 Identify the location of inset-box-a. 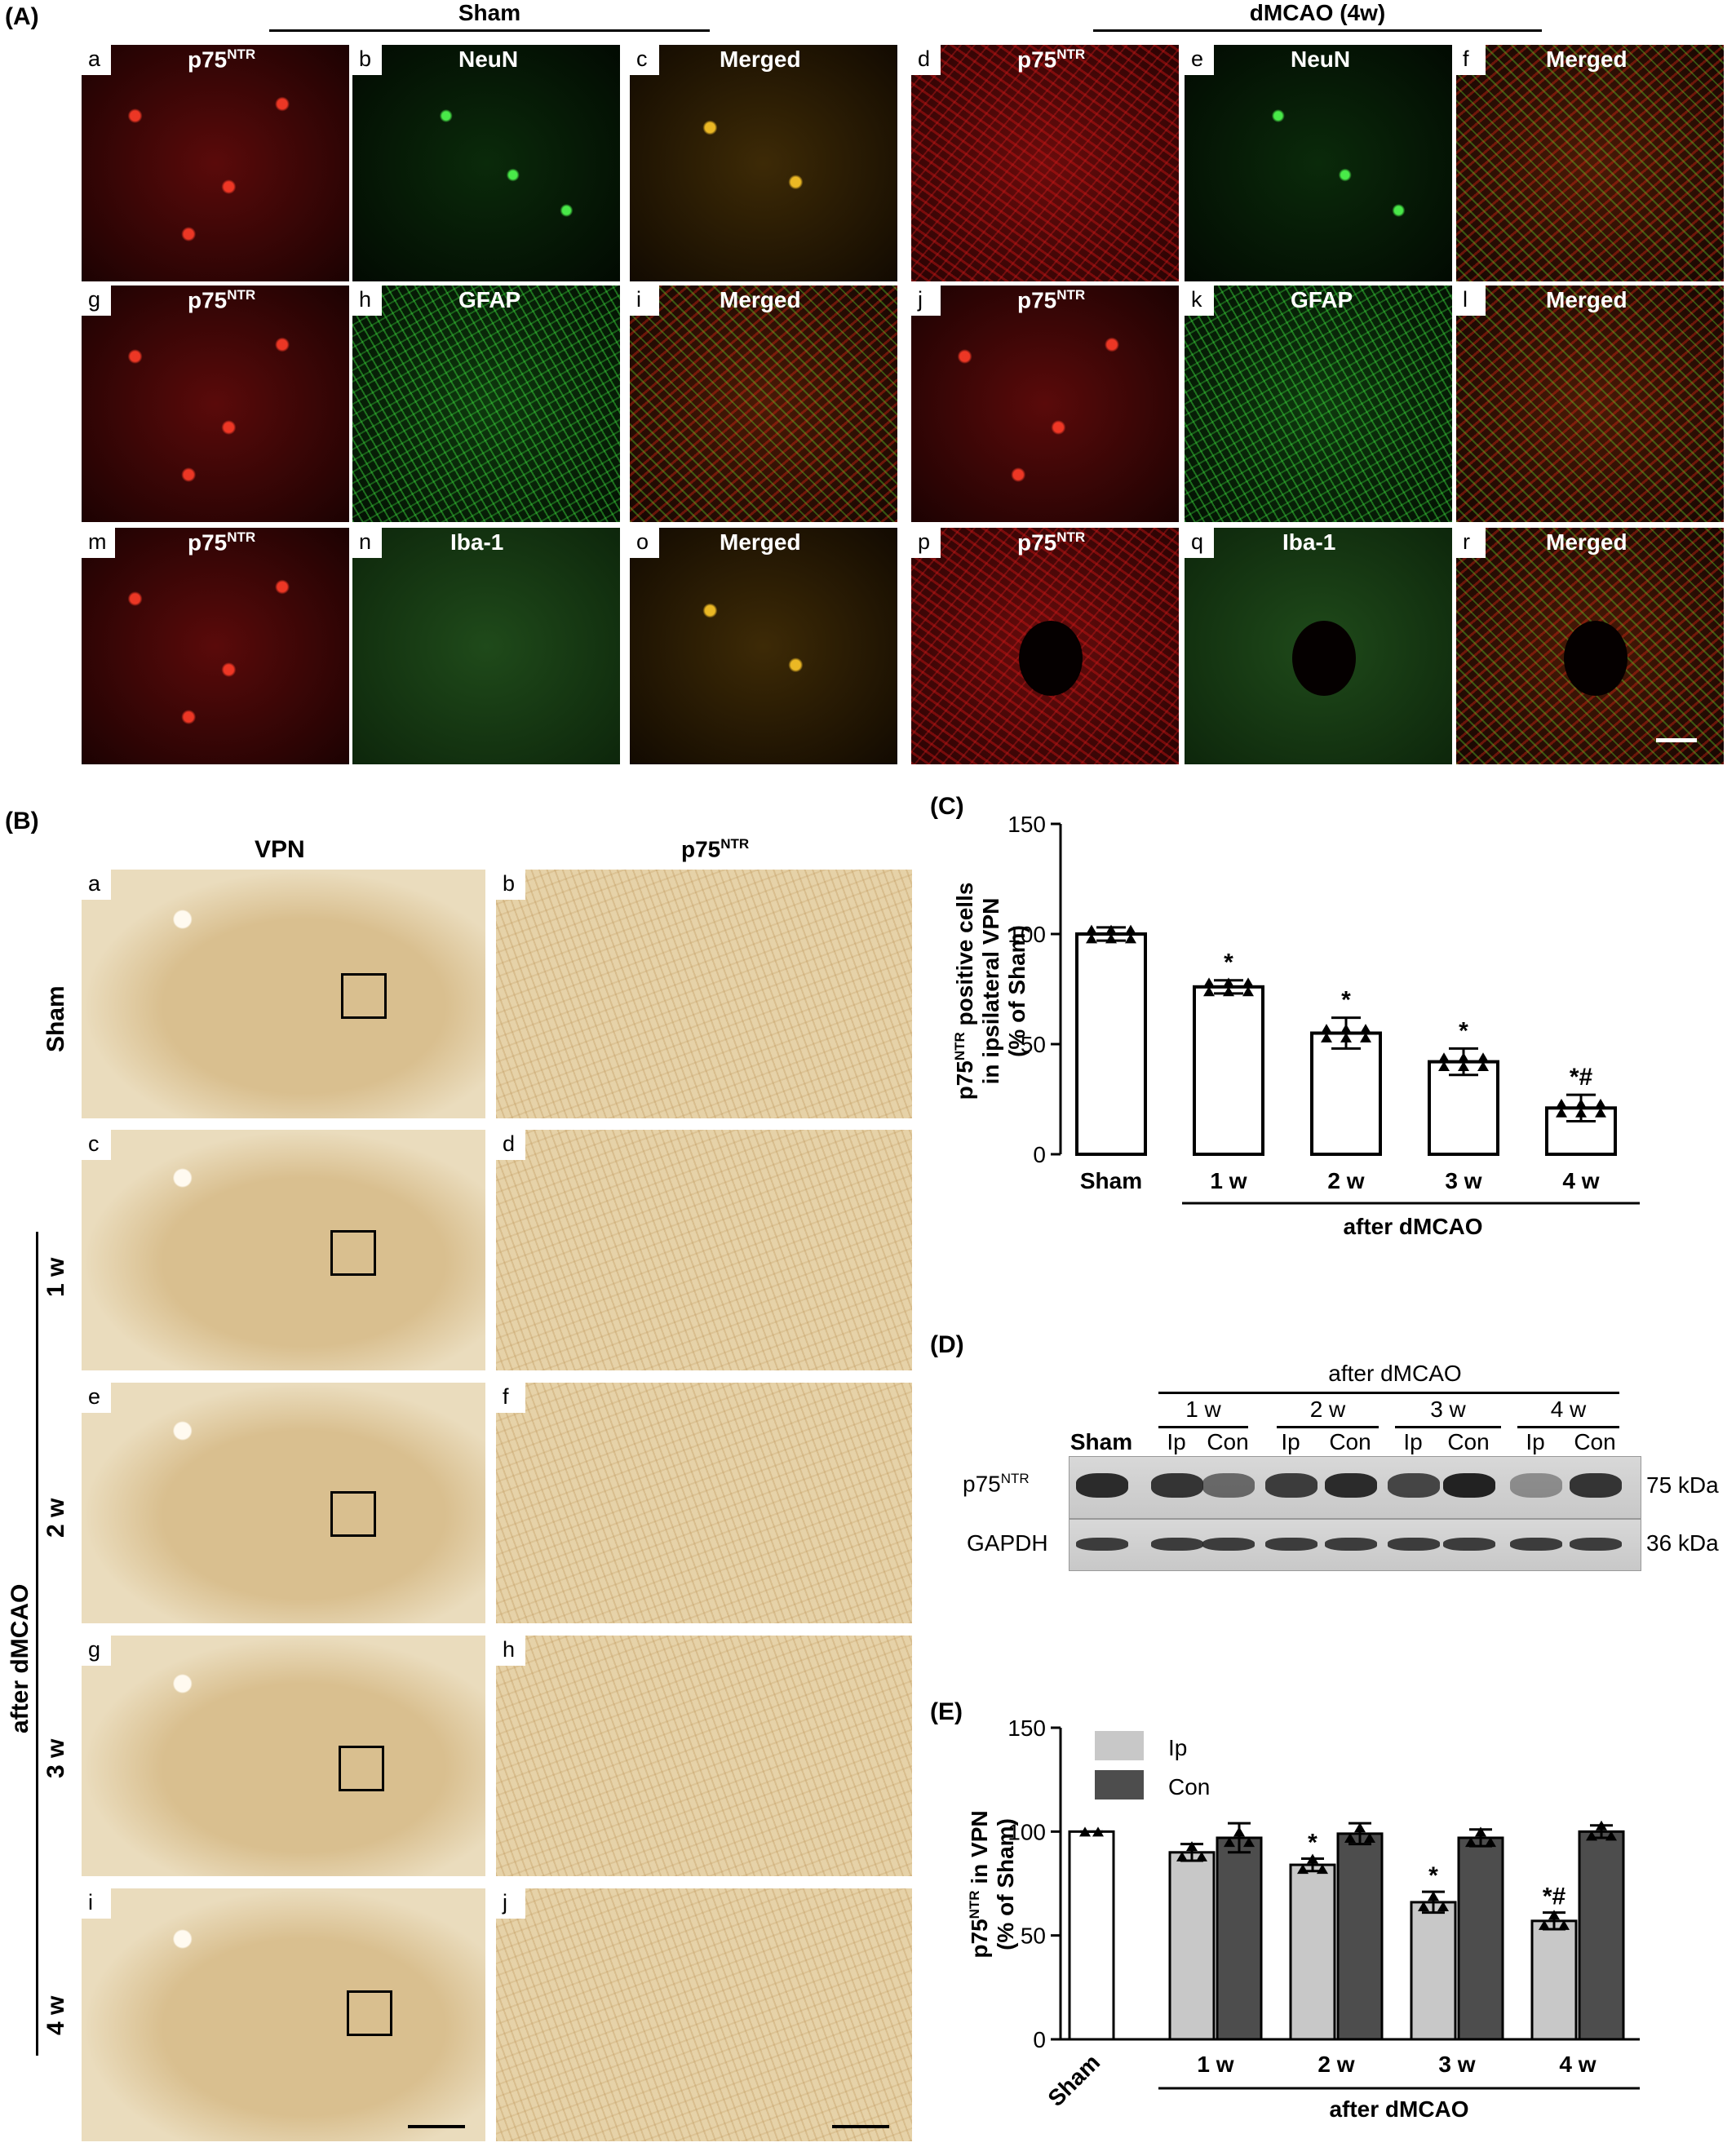
(364, 996).